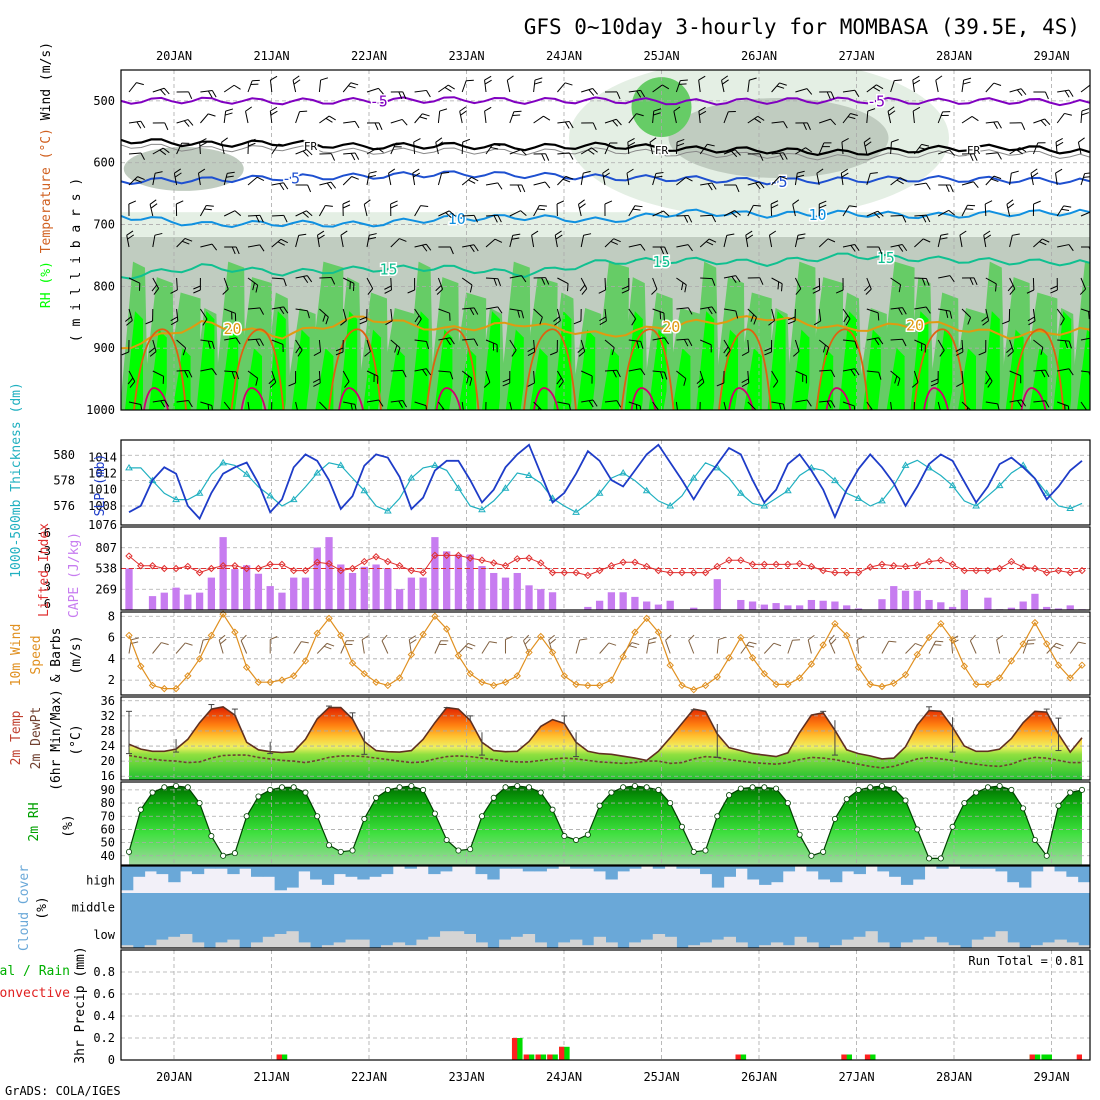  Describe the element at coordinates (759, 56) in the screenshot. I see `date-tick-label: 26JAN` at that location.